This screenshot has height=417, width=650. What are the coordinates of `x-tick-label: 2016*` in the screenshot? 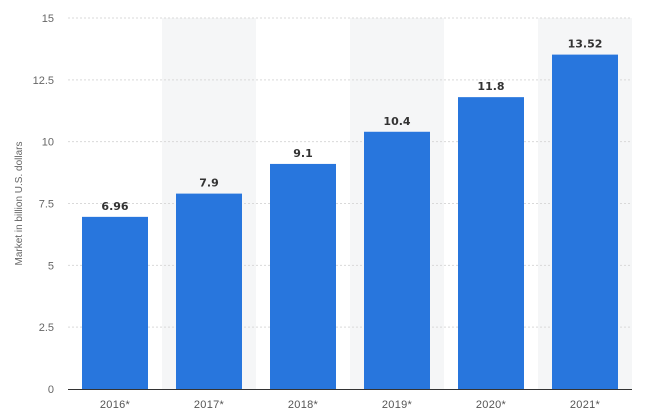 It's located at (115, 405).